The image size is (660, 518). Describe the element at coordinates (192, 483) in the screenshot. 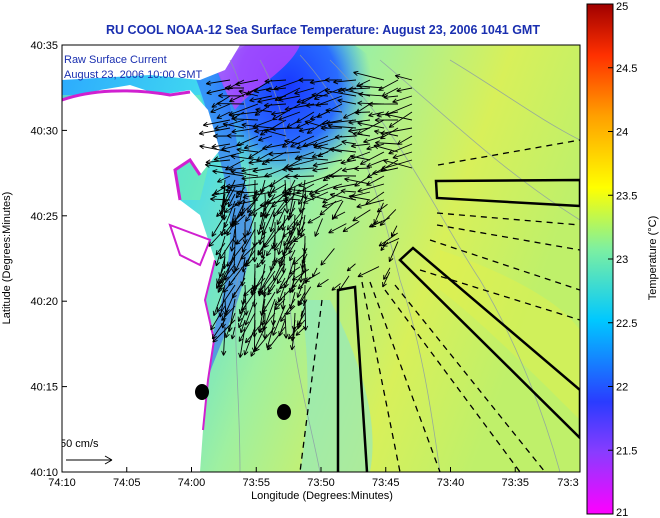

I see `x-tick-label: 74:00` at that location.